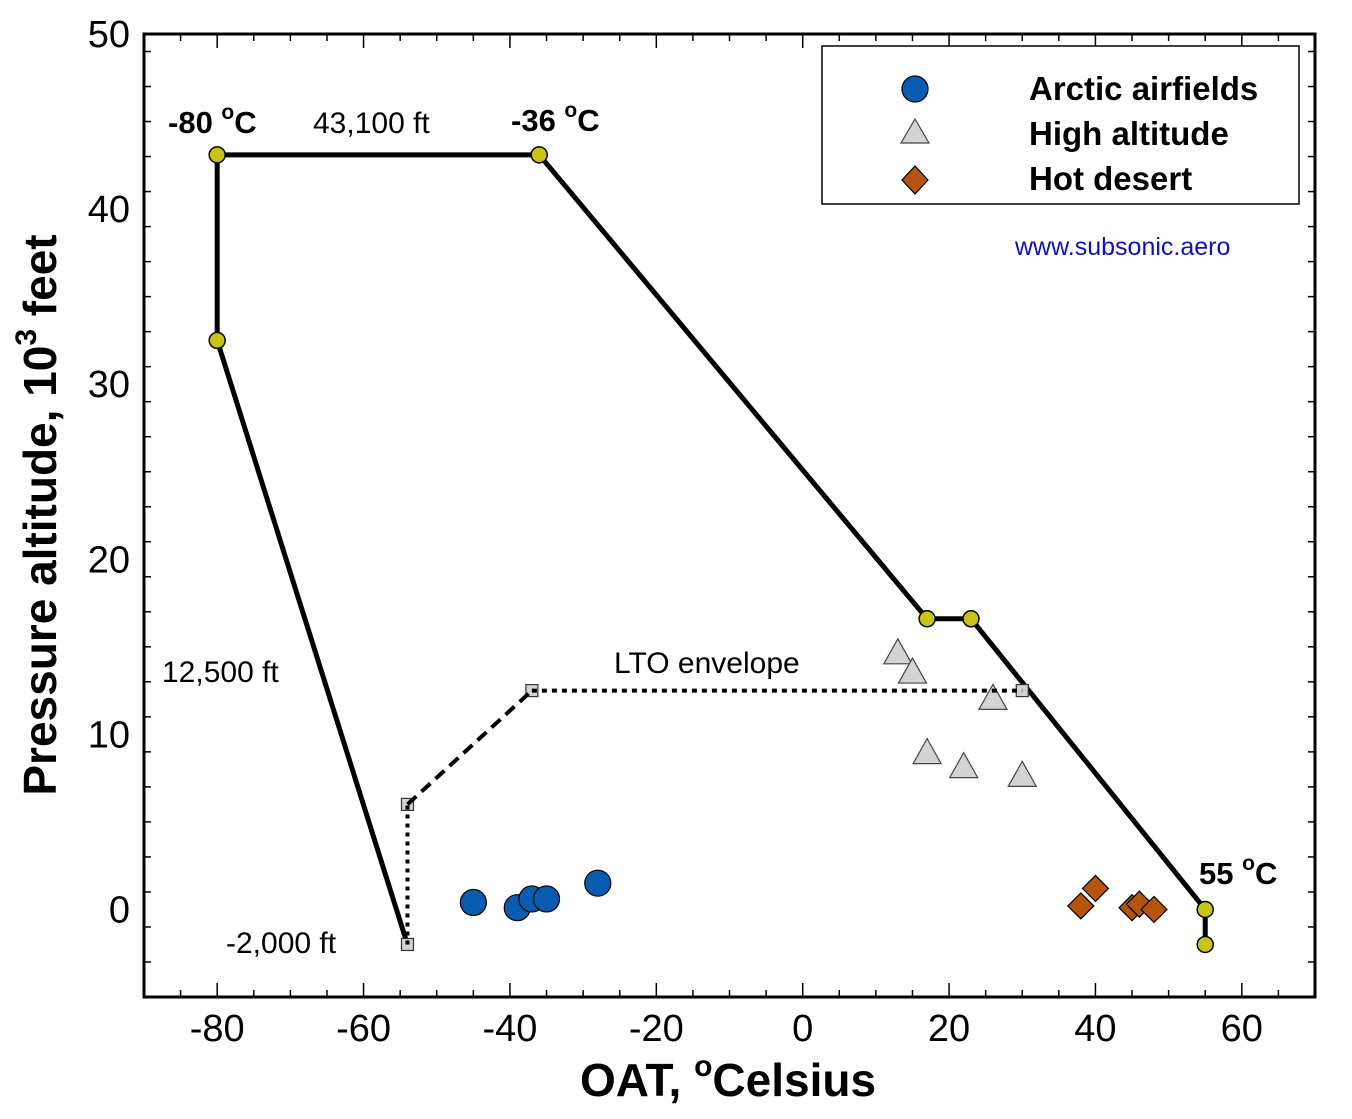  Describe the element at coordinates (915, 89) in the screenshot. I see `legend-marker-arctic` at that location.